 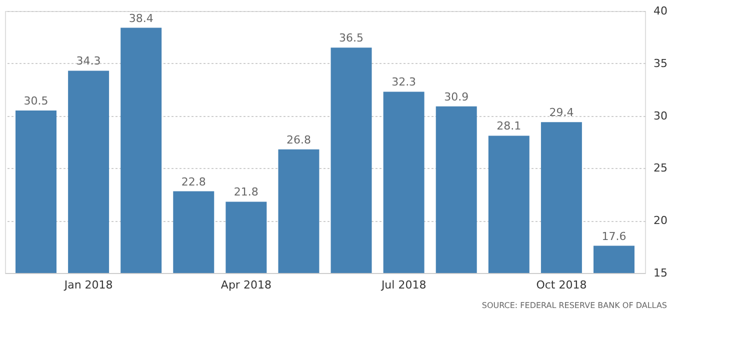 I want to click on y-tick-label: 25, so click(x=661, y=168).